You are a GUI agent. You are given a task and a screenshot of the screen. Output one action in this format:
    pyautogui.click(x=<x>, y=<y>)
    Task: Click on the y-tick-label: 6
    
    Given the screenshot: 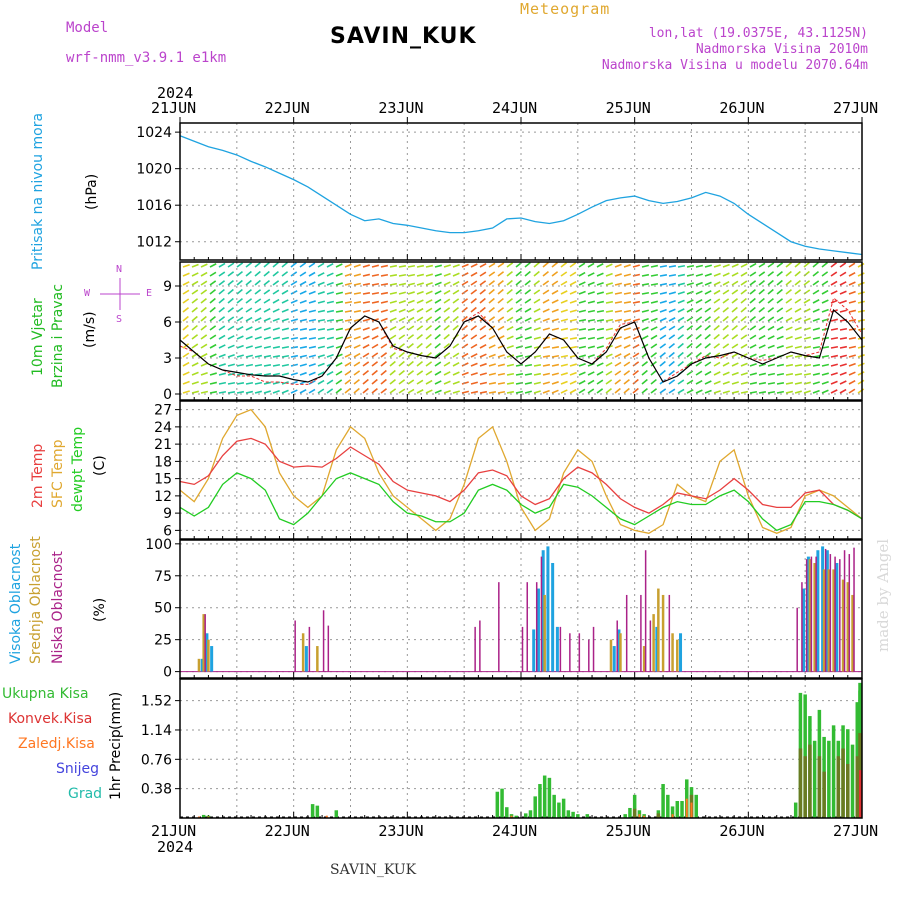 What is the action you would take?
    pyautogui.click(x=167, y=323)
    